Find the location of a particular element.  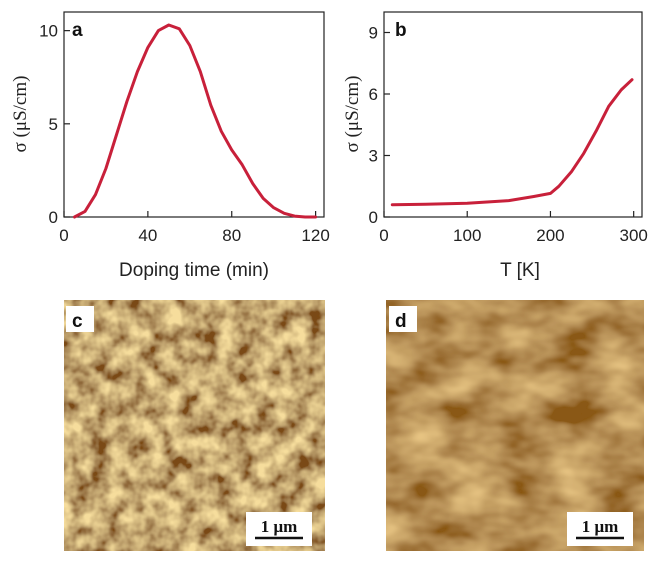

panel-a-series-line is located at coordinates (195, 121).